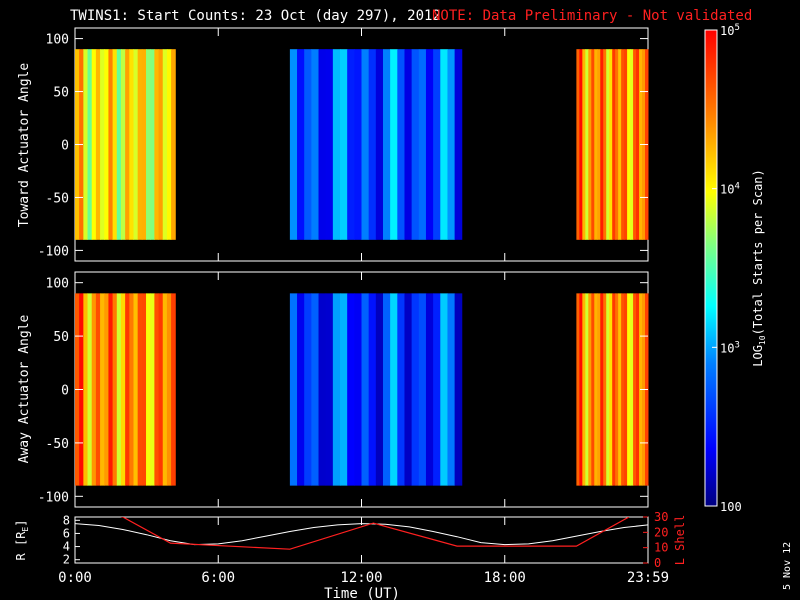  Describe the element at coordinates (22, 540) in the screenshot. I see `radius-ylabel: R [RE]` at that location.